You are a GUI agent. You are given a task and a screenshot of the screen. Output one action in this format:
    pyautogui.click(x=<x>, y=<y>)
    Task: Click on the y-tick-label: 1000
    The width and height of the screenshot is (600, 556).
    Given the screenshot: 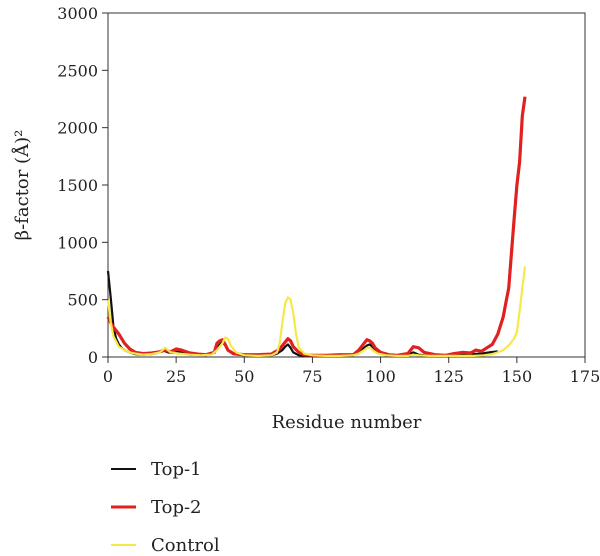 What is the action you would take?
    pyautogui.click(x=77, y=242)
    